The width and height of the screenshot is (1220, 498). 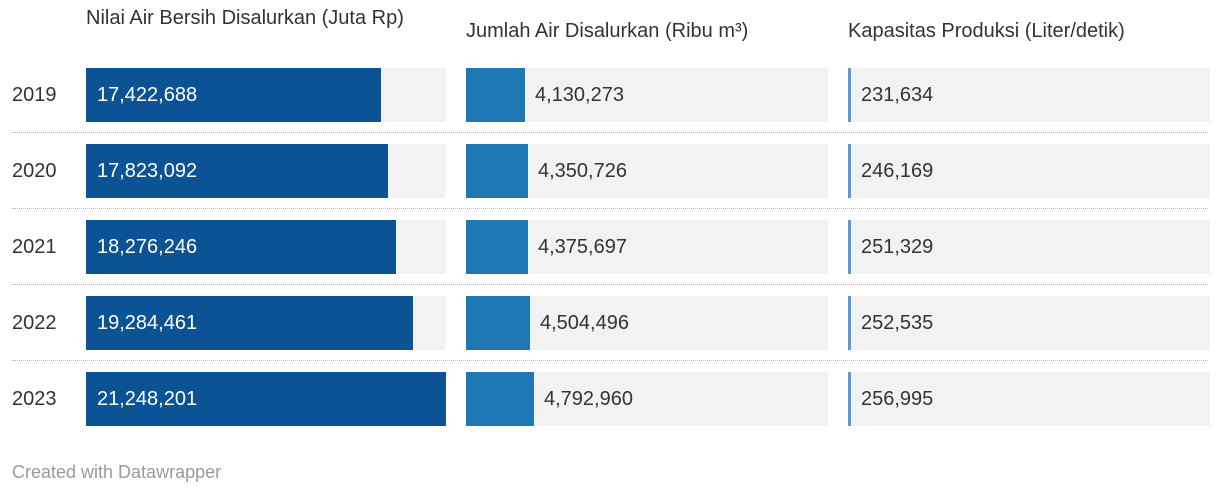 What do you see at coordinates (897, 399) in the screenshot?
I see `bar-value-label: 256,995` at bounding box center [897, 399].